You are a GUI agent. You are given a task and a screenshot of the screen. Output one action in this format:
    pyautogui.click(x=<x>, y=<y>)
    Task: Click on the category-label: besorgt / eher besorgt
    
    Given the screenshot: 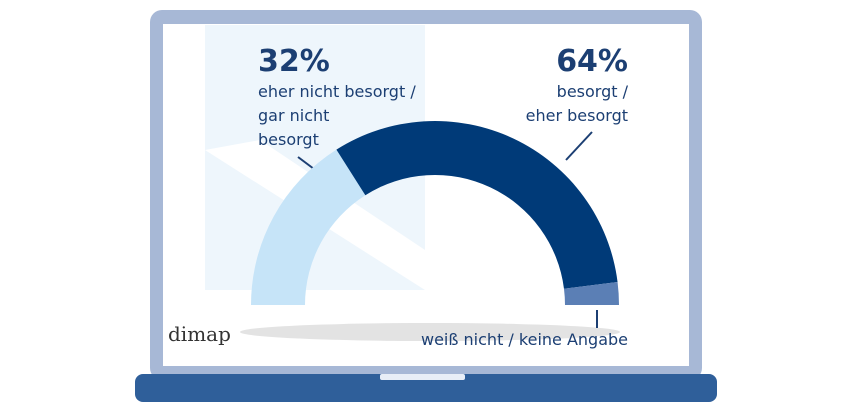 What is the action you would take?
    pyautogui.click(x=576, y=103)
    